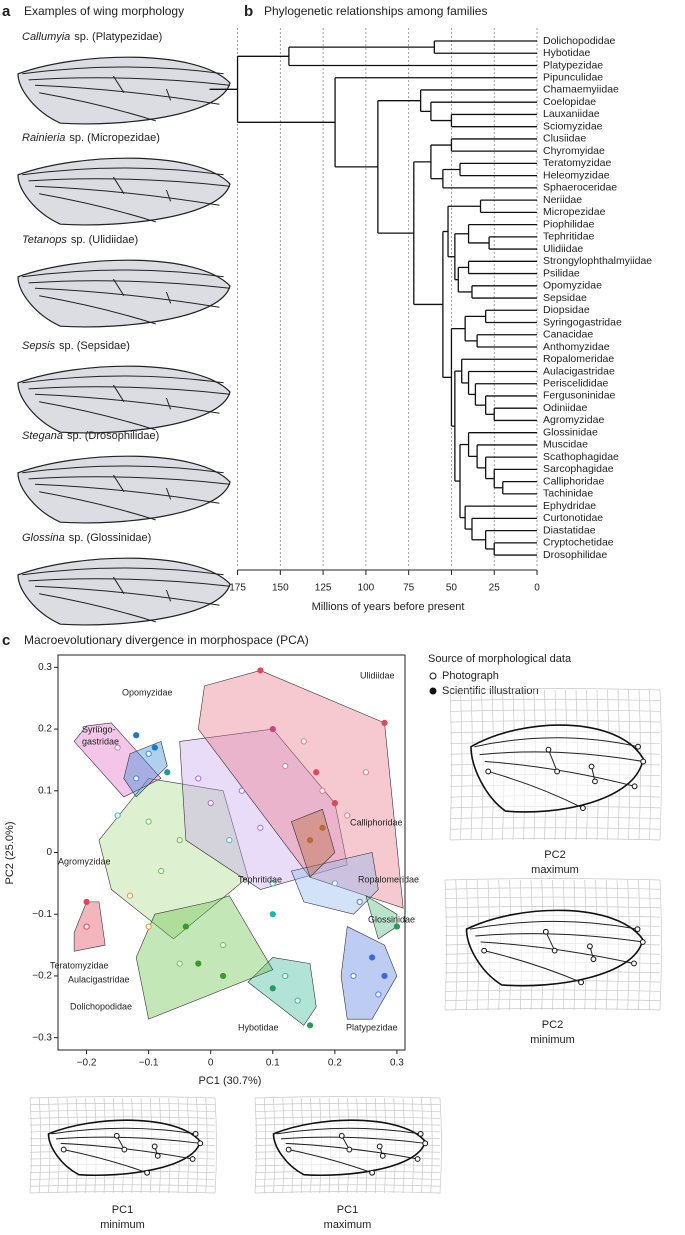 The height and width of the screenshot is (1235, 685). What do you see at coordinates (565, 445) in the screenshot?
I see `leaf-label: Muscidae` at bounding box center [565, 445].